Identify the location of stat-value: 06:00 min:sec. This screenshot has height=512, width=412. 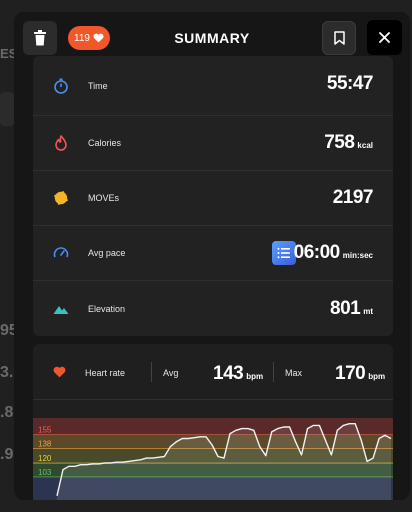
(333, 253).